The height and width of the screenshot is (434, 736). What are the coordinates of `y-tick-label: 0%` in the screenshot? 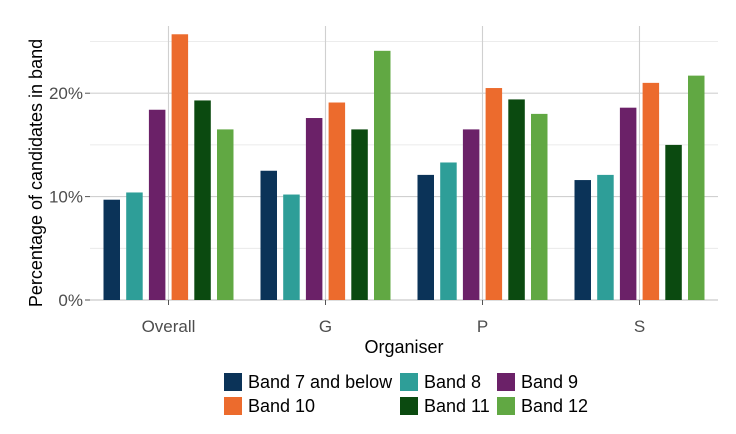 It's located at (70, 300).